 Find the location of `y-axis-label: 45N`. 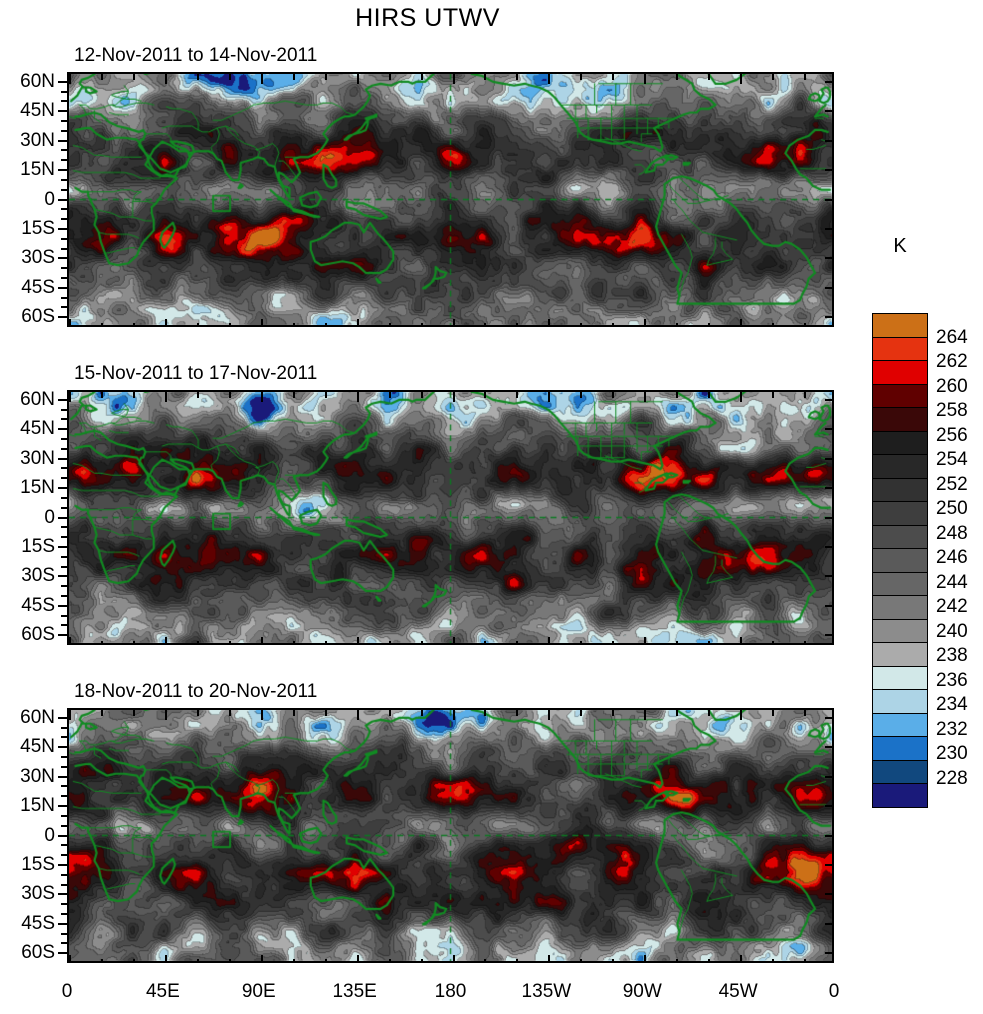

y-axis-label: 45N is located at coordinates (37, 111).